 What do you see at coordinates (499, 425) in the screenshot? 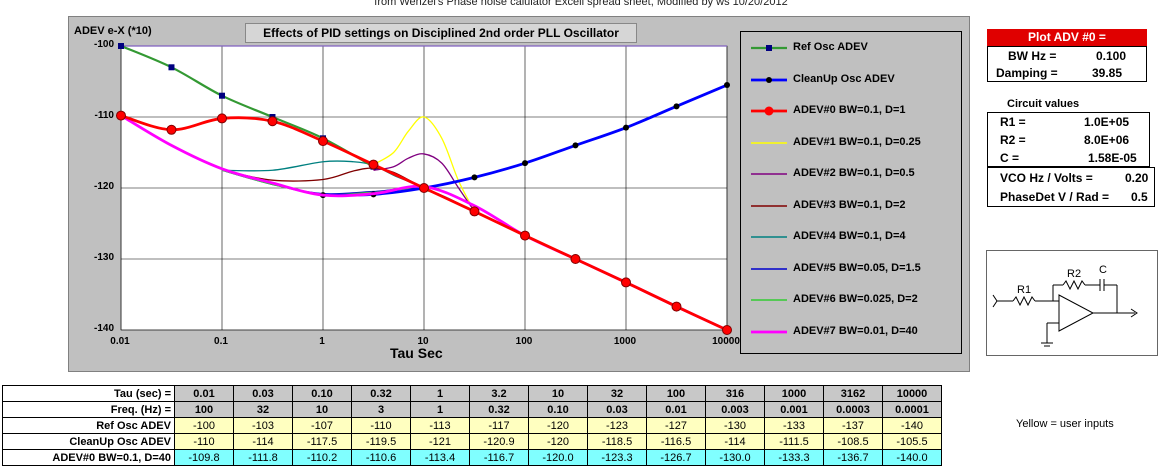
I see `table-cell: -117` at bounding box center [499, 425].